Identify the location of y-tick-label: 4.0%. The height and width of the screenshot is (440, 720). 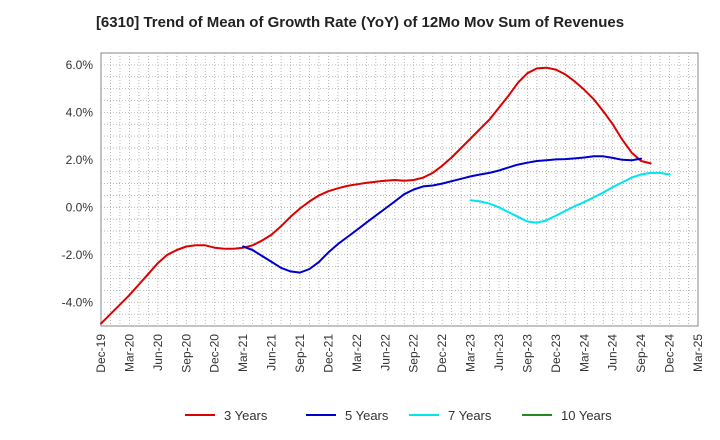
(80, 112).